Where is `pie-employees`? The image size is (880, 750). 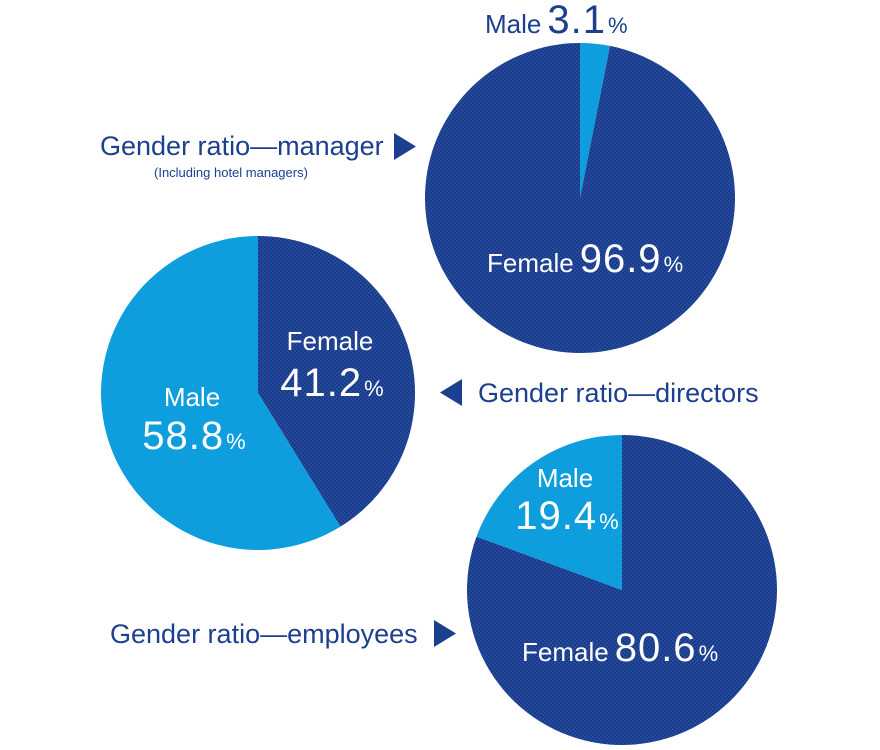 pie-employees is located at coordinates (622, 590).